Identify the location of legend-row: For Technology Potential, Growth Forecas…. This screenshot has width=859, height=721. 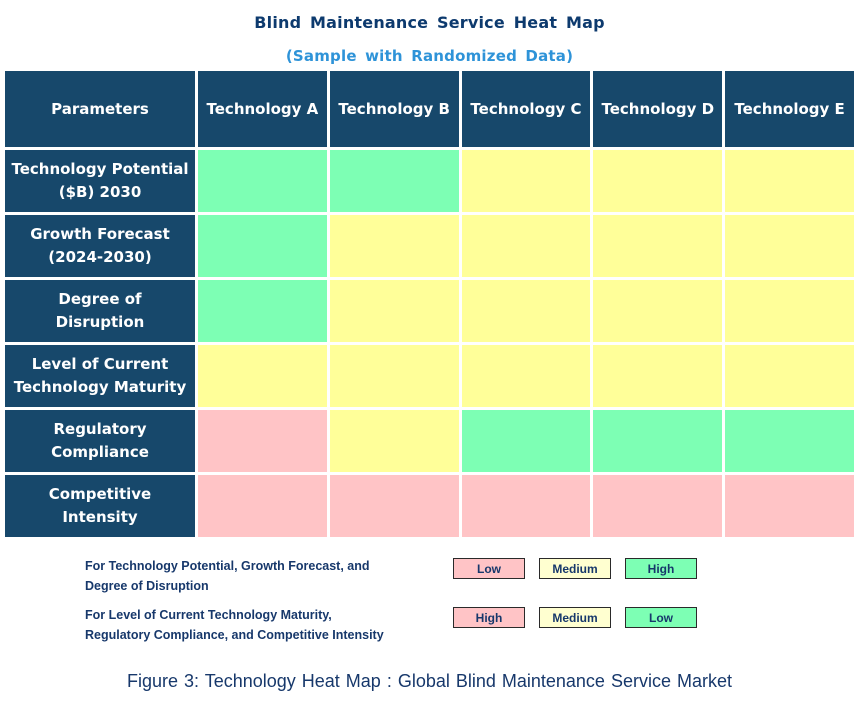
(472, 576).